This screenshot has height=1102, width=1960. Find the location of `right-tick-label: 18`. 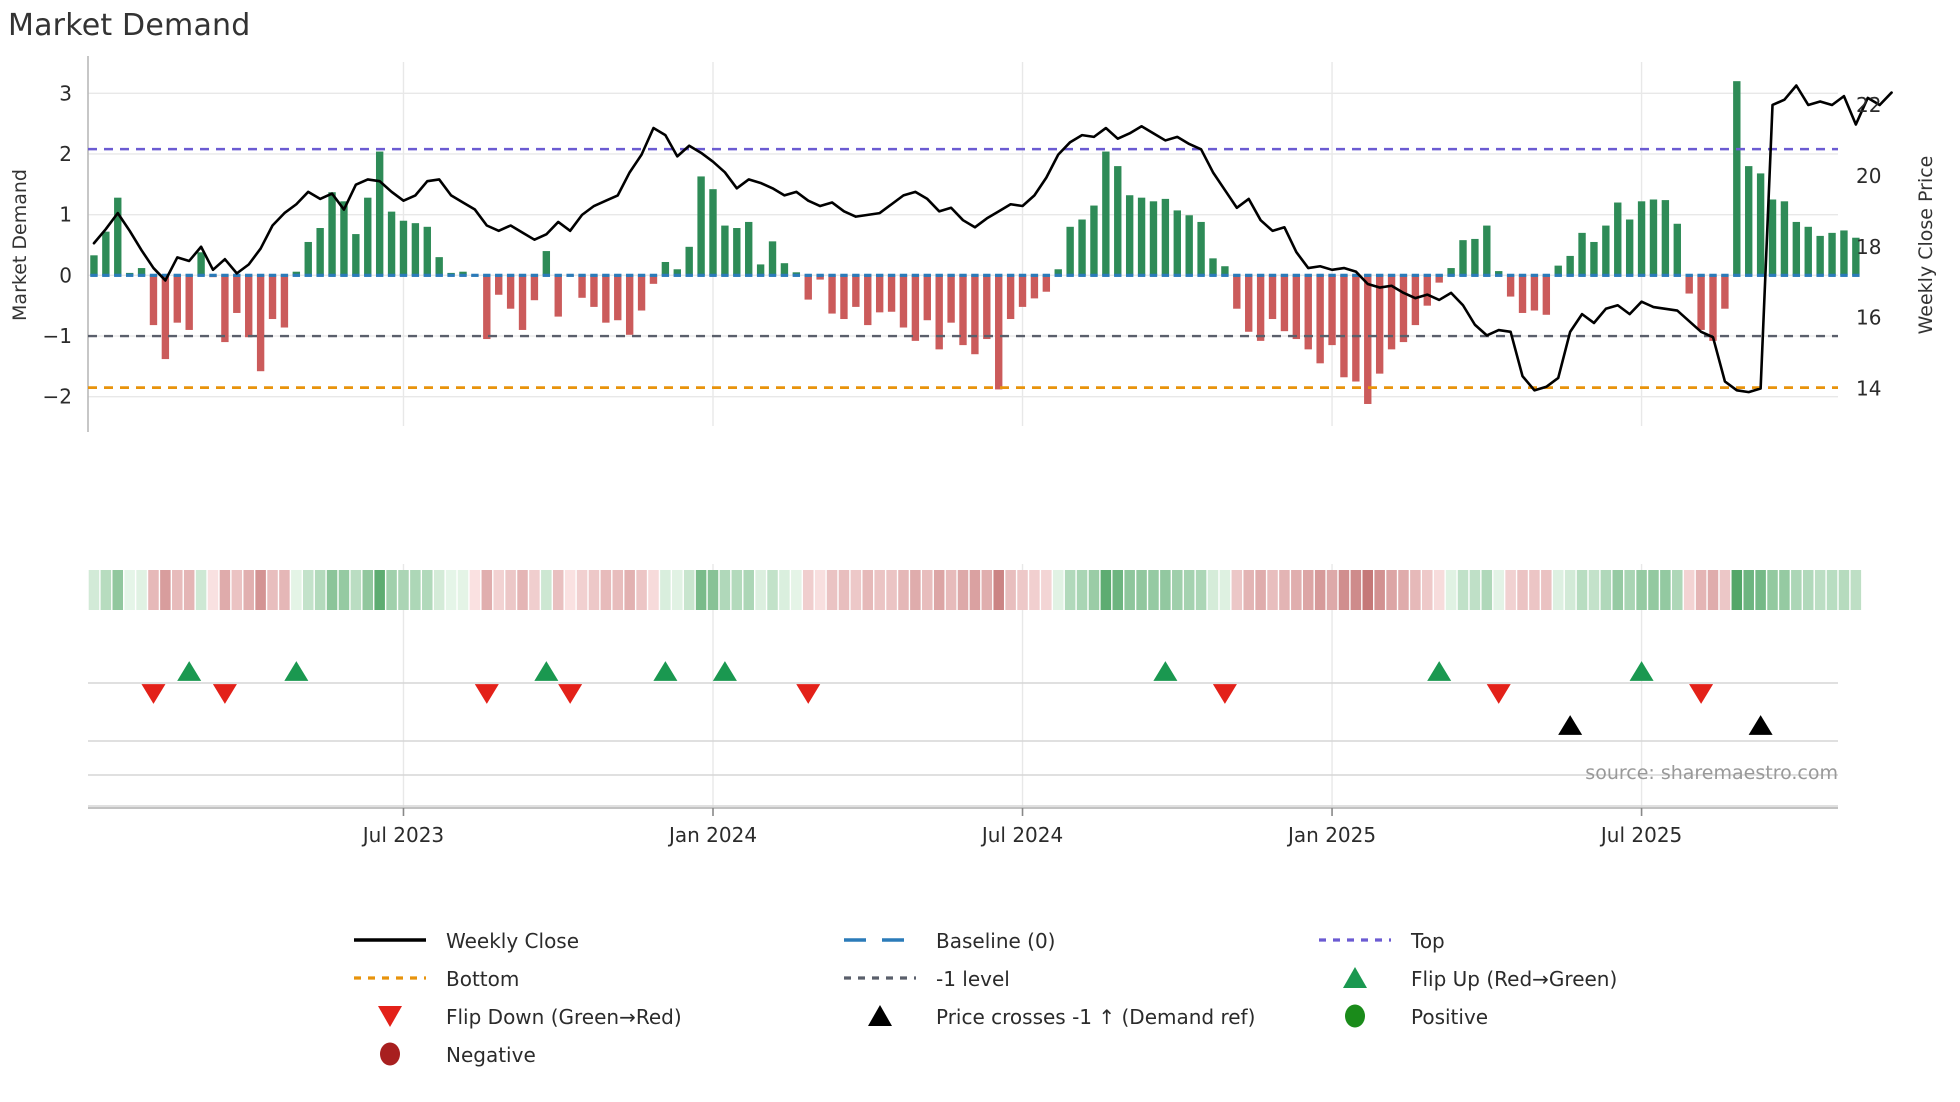

right-tick-label: 18 is located at coordinates (1868, 247).